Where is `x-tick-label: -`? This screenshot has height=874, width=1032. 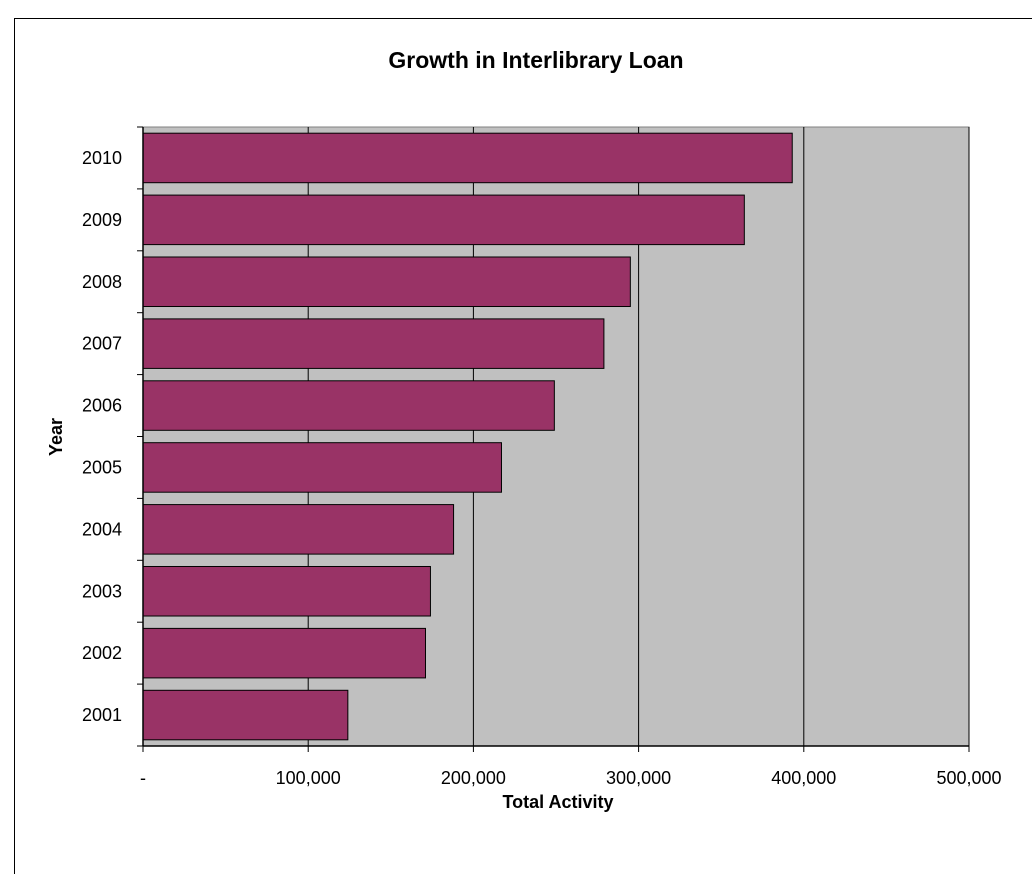 x-tick-label: - is located at coordinates (143, 778).